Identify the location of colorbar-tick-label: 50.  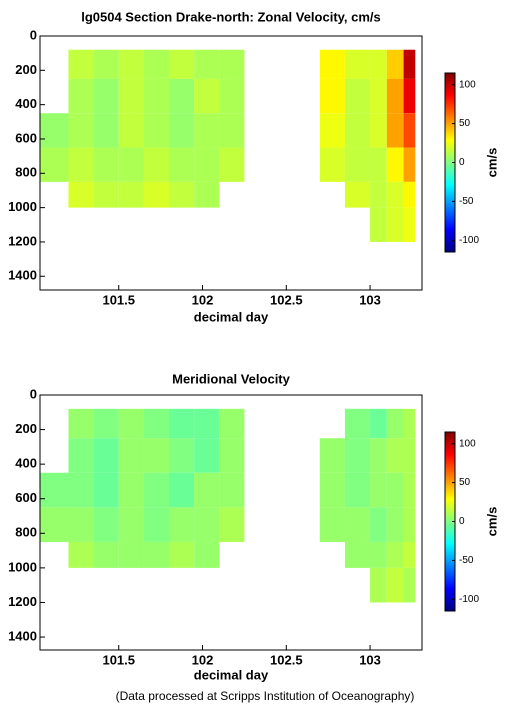
(465, 482).